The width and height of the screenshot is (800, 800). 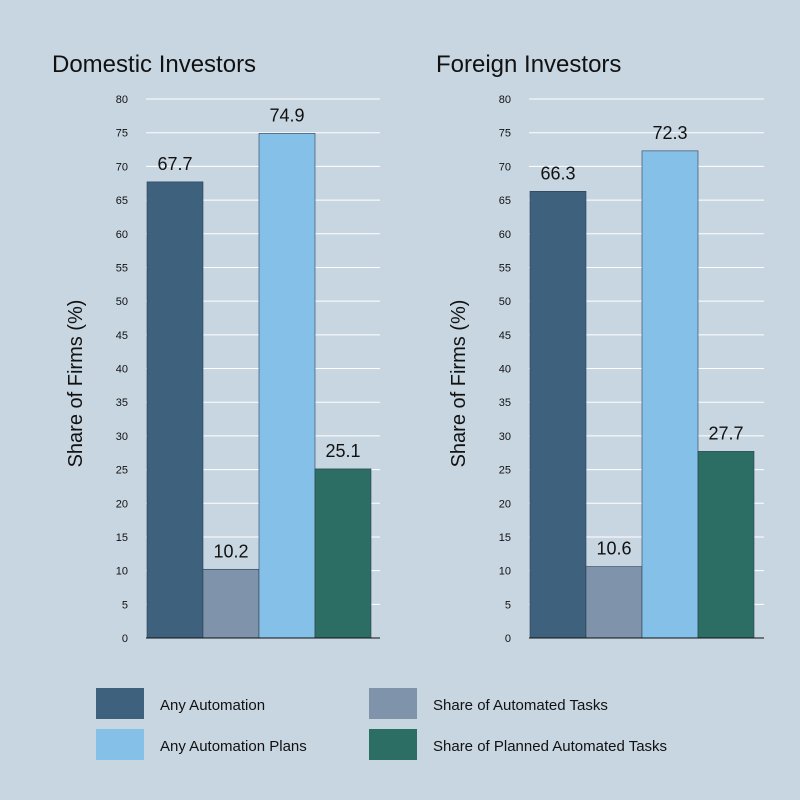 What do you see at coordinates (393, 744) in the screenshot?
I see `legend-swatch-share-of-planned-automated-tasks` at bounding box center [393, 744].